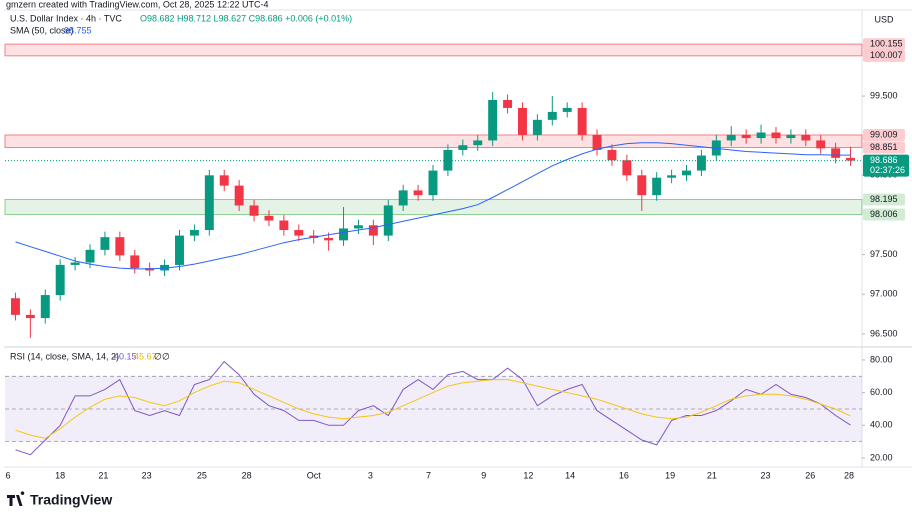 This screenshot has height=513, width=912. What do you see at coordinates (202, 475) in the screenshot?
I see `x-tick-label: 25` at bounding box center [202, 475].